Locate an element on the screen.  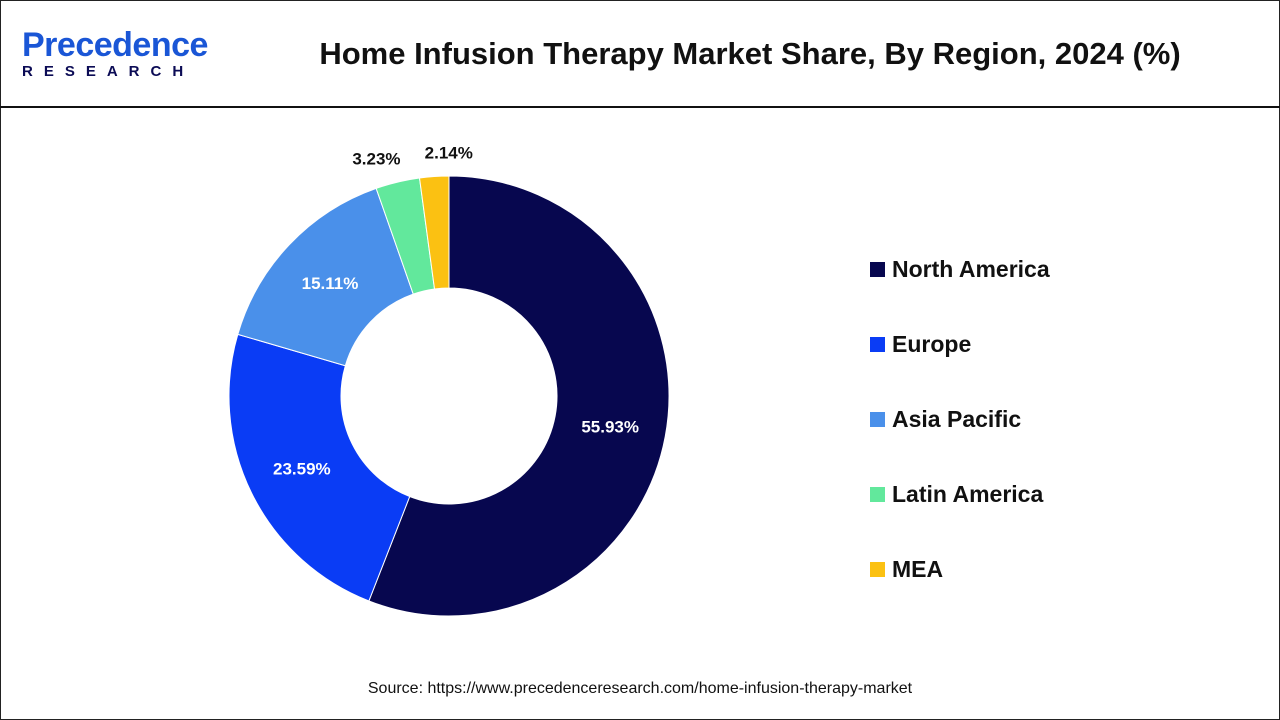
legend-label: MEA is located at coordinates (918, 569).